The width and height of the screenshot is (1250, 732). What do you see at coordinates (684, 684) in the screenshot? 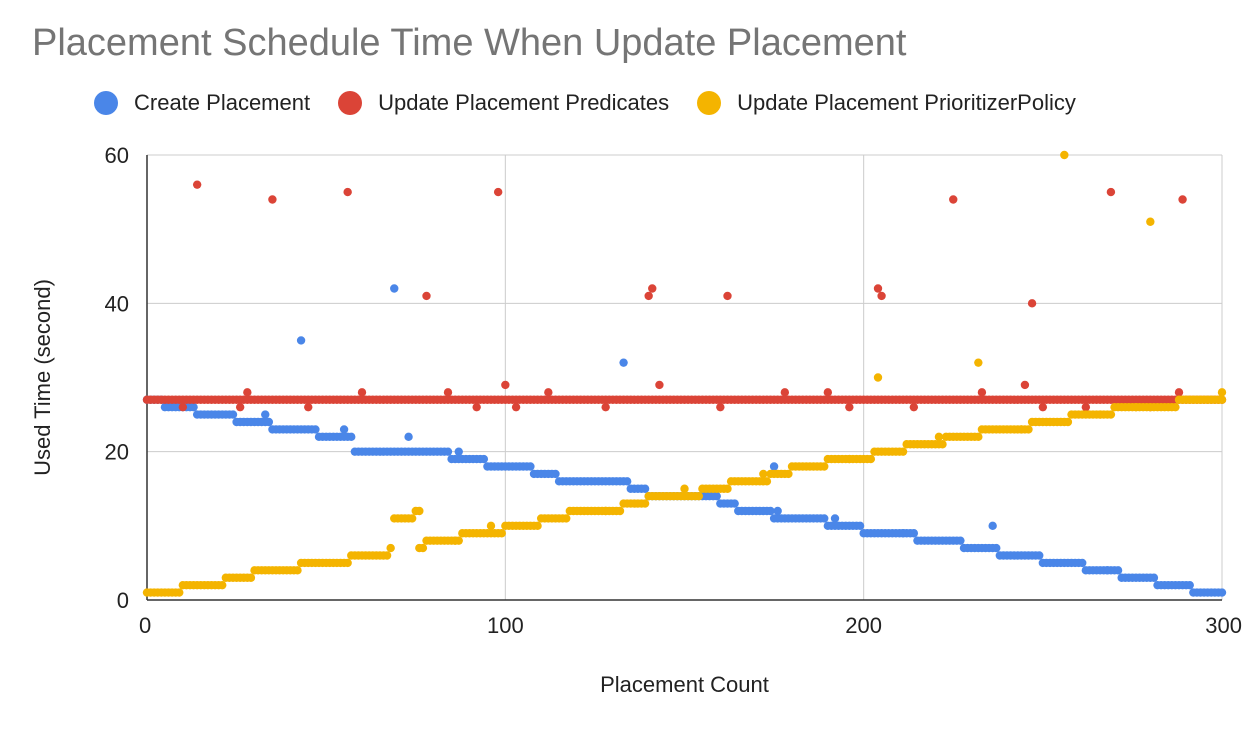
I see `x-axis-label: Placement Count` at bounding box center [684, 684].